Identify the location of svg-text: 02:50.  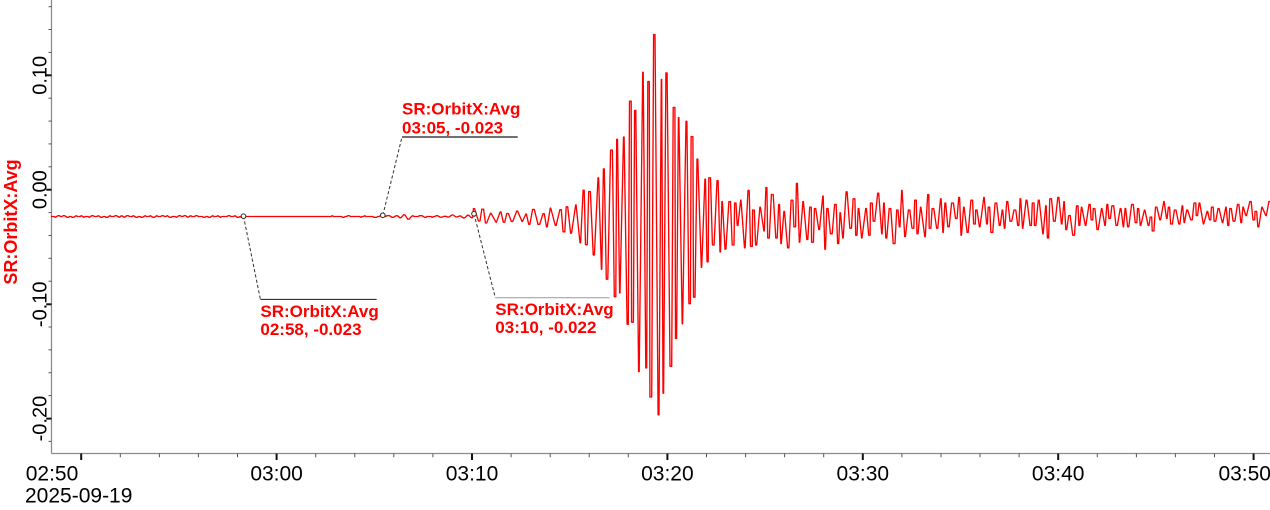
(52, 474).